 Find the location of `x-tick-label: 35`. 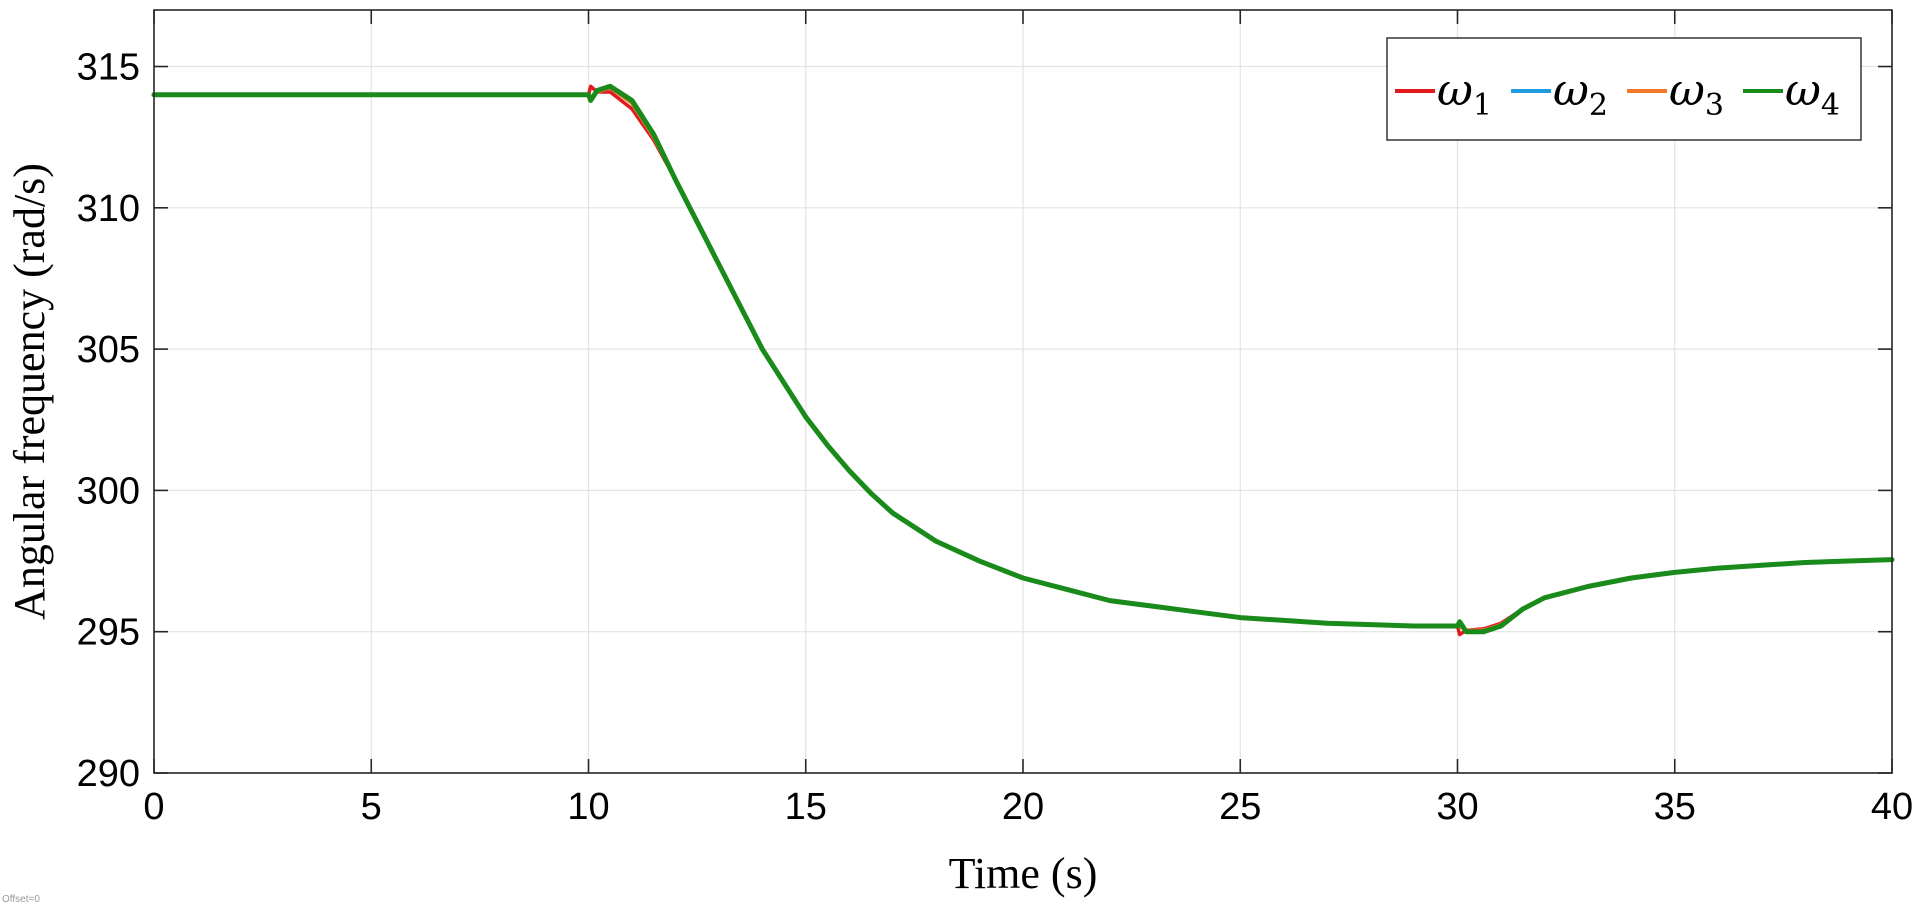

x-tick-label: 35 is located at coordinates (1675, 807).